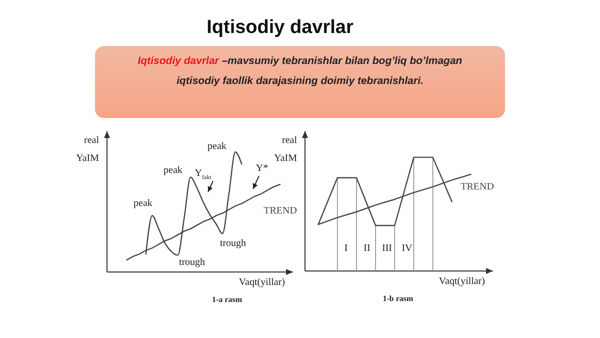  What do you see at coordinates (203, 174) in the screenshot?
I see `annotation: Y$_{fakt}$` at bounding box center [203, 174].